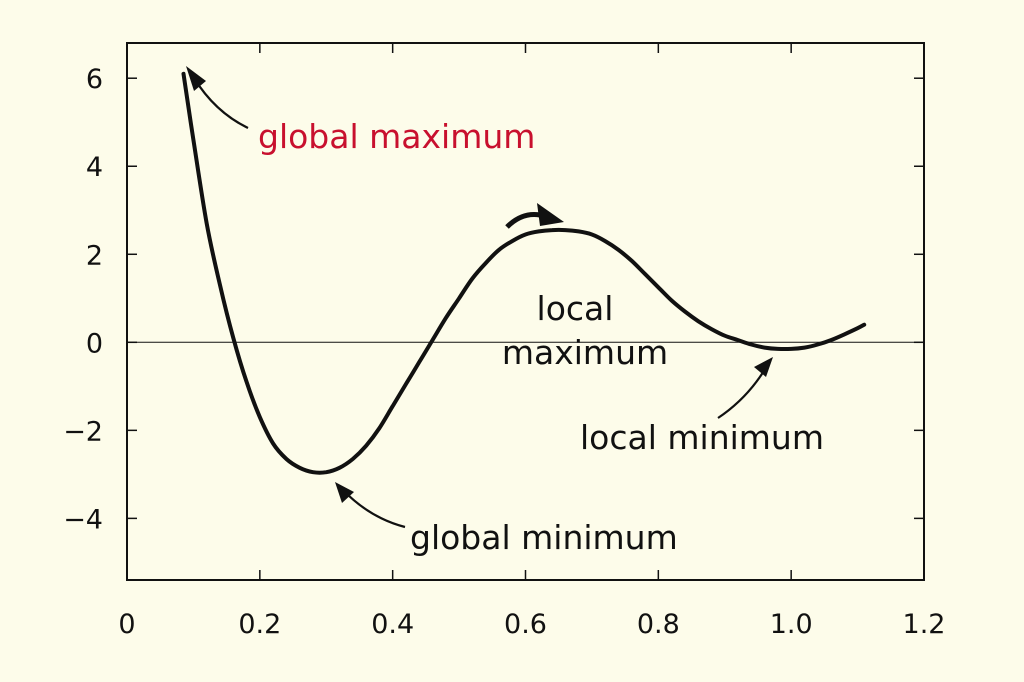 The width and height of the screenshot is (1024, 682). I want to click on x-tick-label: 0.6, so click(525, 624).